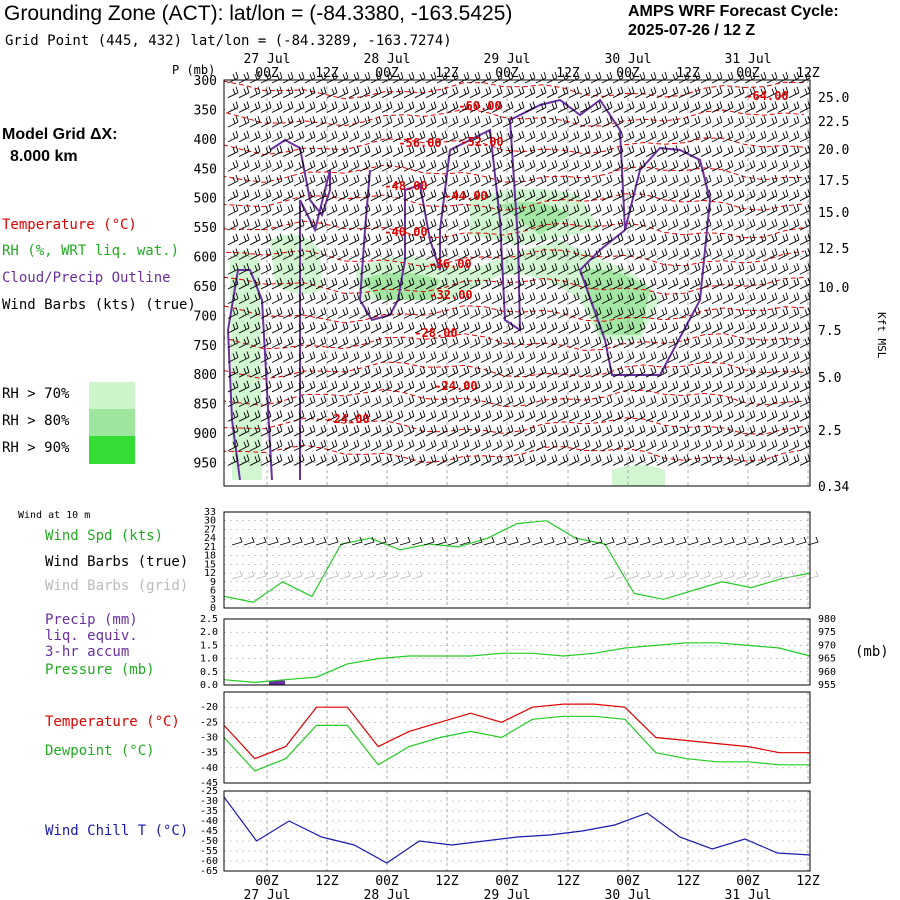 The width and height of the screenshot is (900, 900). I want to click on wind-tick-label: 9, so click(213, 582).